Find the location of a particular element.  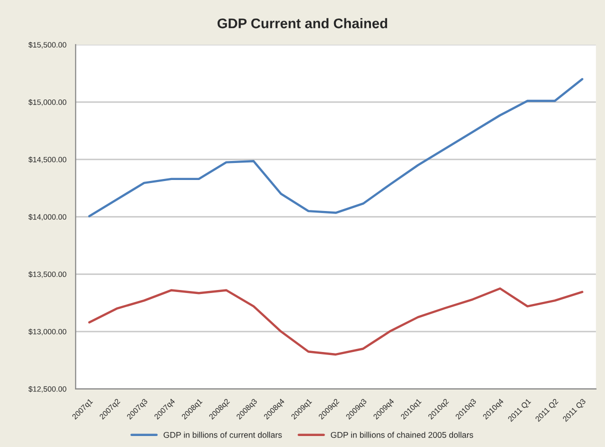

legend-label: GDP in billions of chained 2005 dollars is located at coordinates (402, 435).